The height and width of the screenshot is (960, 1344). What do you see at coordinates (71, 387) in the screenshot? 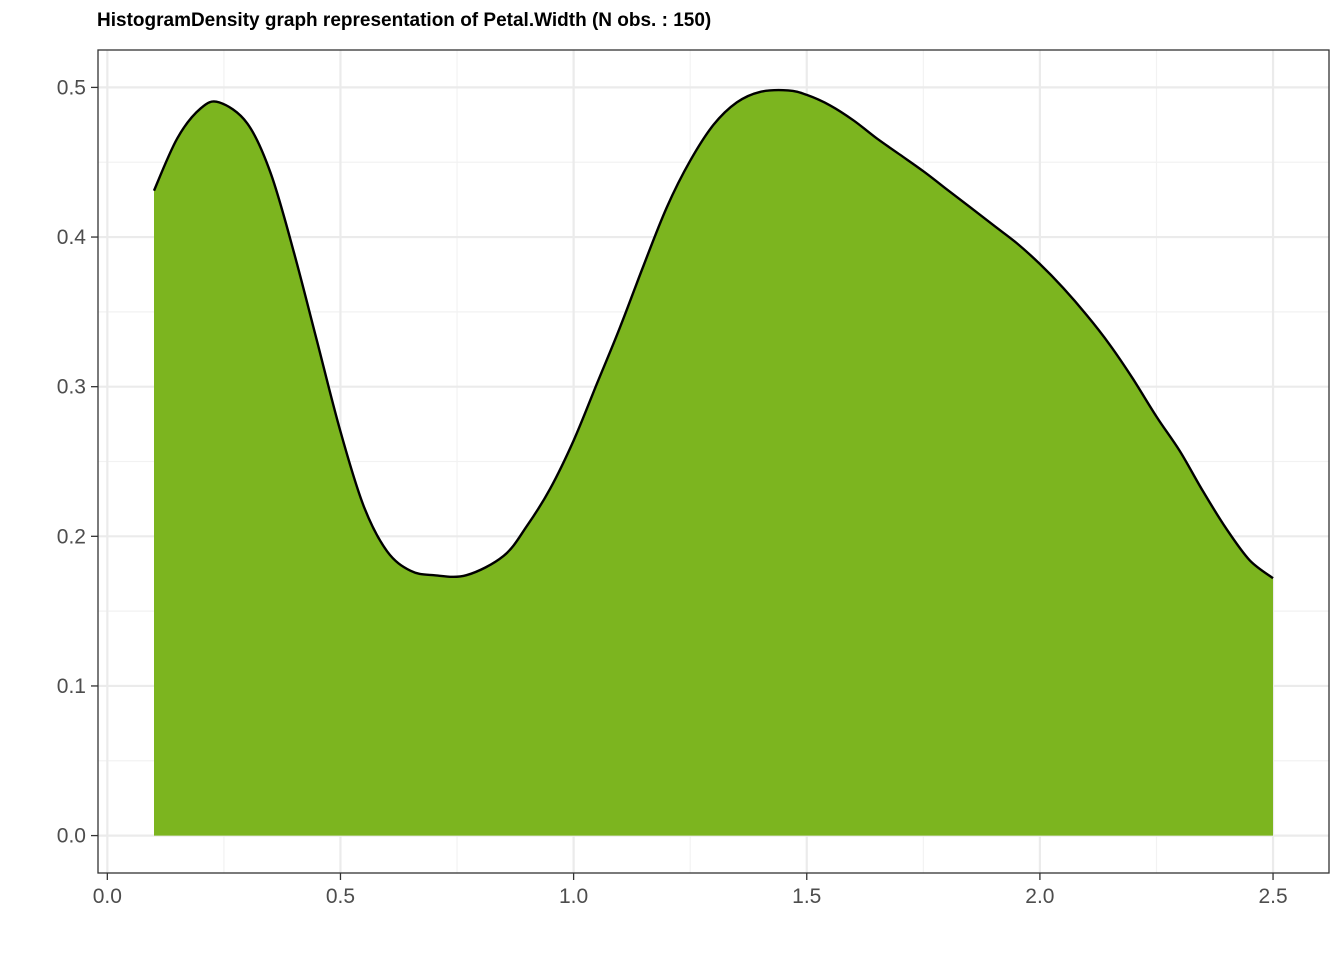
I see `y-tick-label: 0.3` at bounding box center [71, 387].